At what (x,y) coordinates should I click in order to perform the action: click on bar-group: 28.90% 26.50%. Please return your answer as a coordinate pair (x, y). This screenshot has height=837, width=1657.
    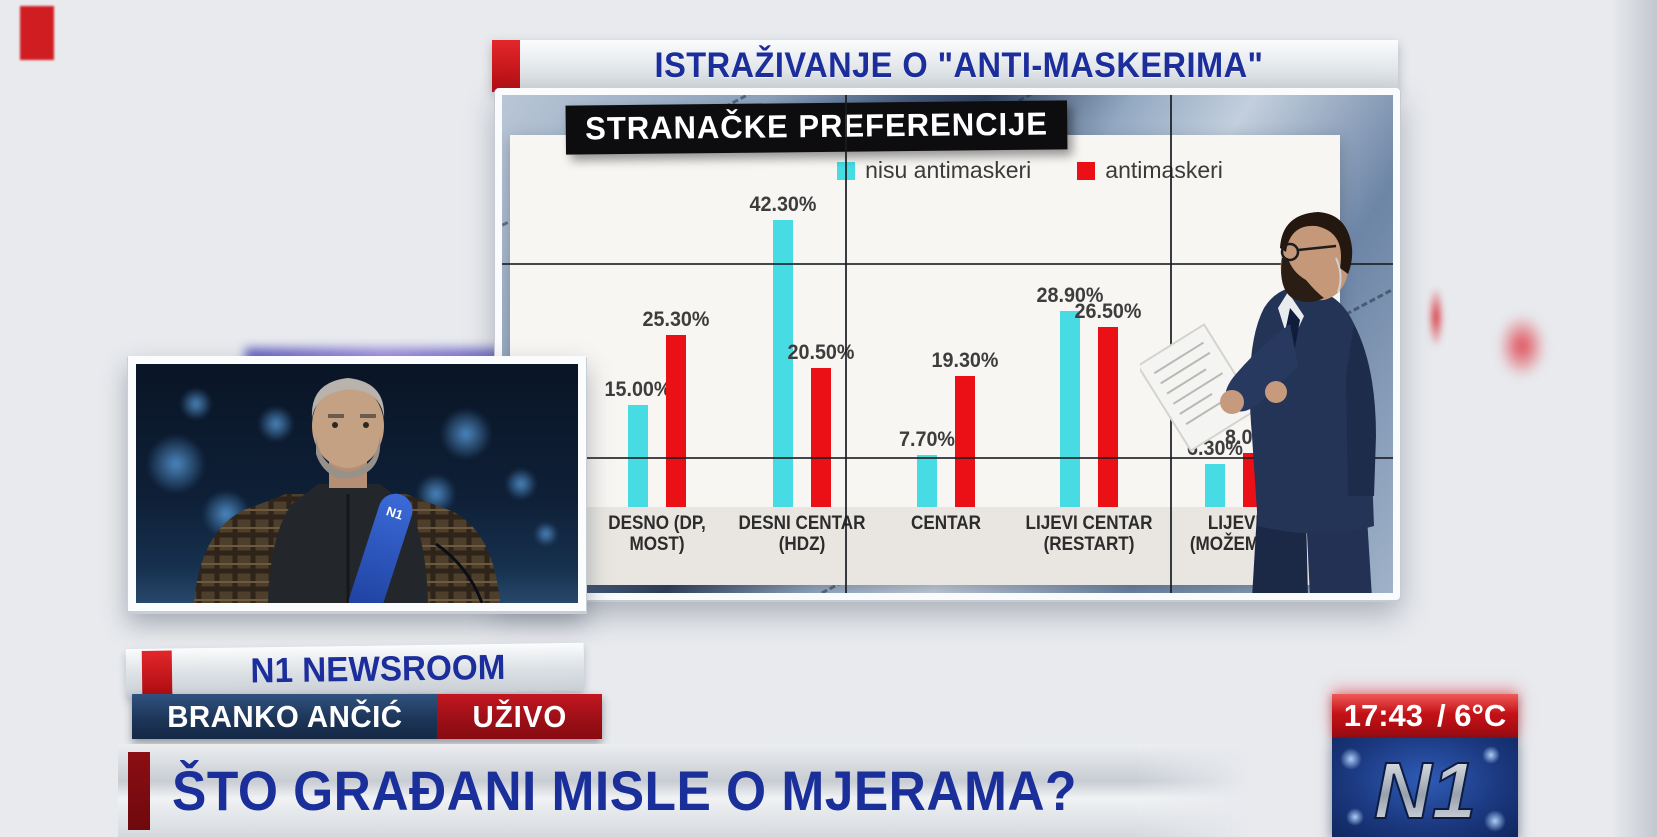
    Looking at the image, I should click on (1089, 321).